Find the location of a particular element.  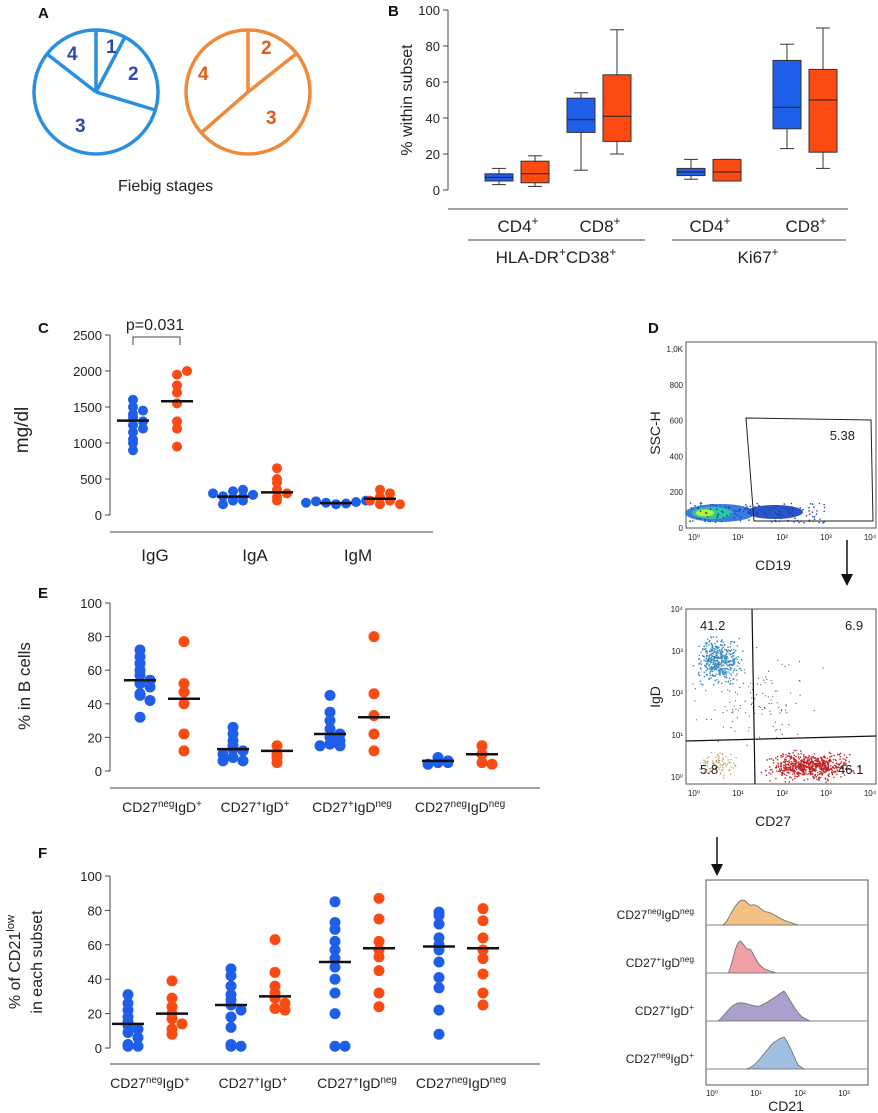

x-tick-label: 10¹ is located at coordinates (738, 537).